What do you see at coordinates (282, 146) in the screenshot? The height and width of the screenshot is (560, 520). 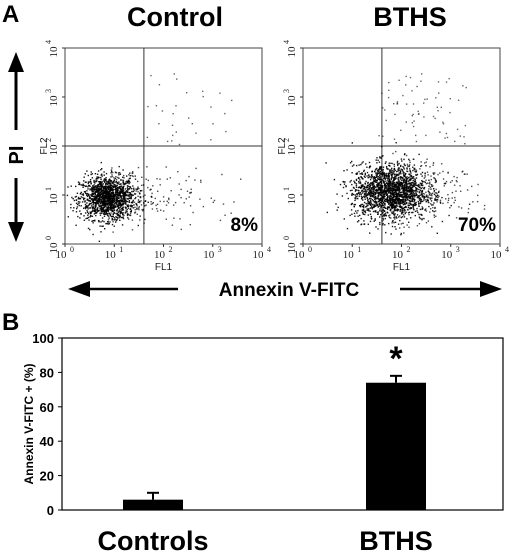 I see `y-channel-label: FL2` at bounding box center [282, 146].